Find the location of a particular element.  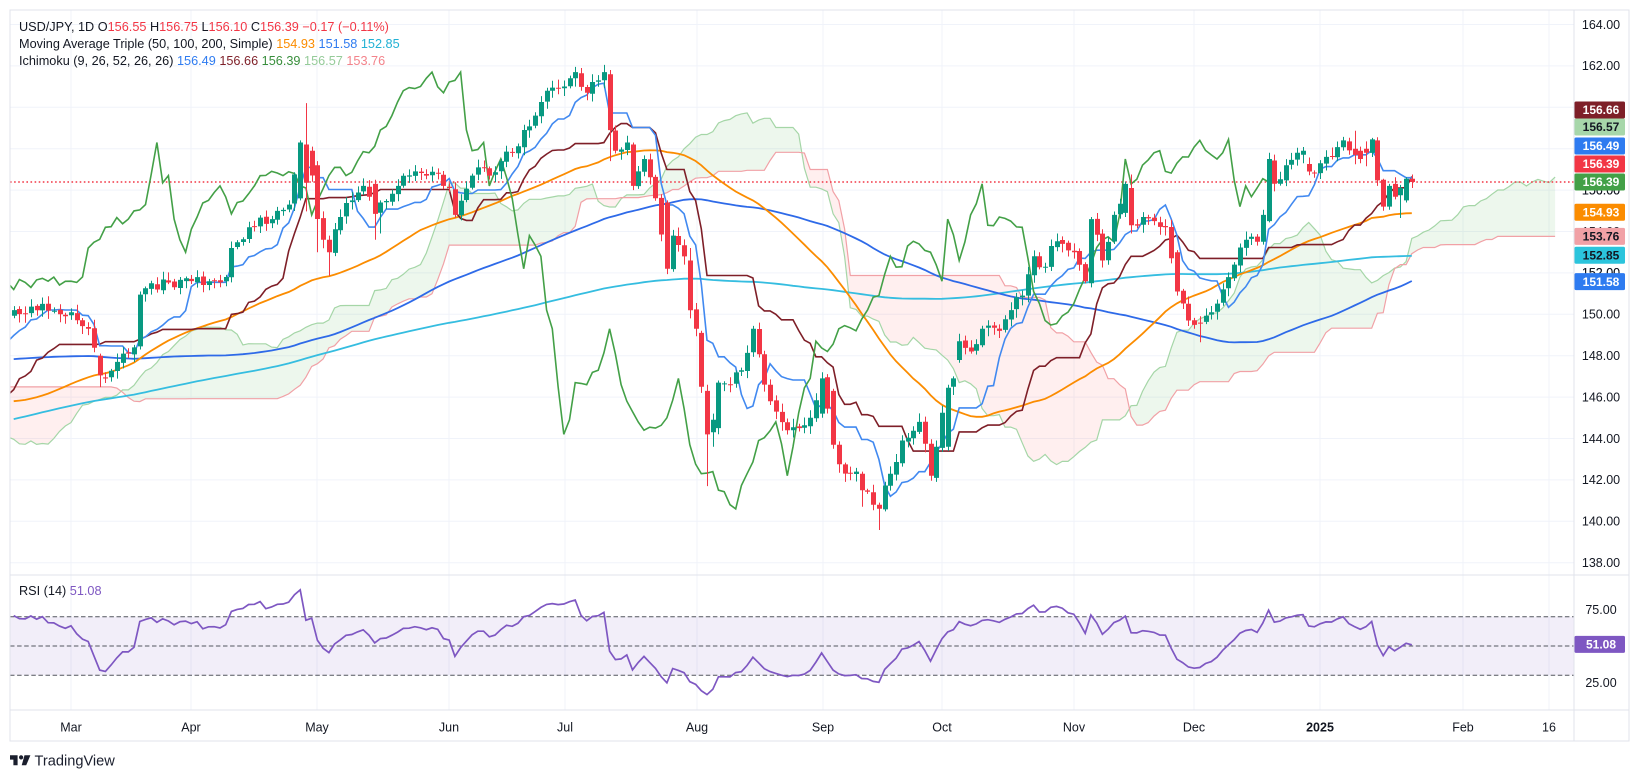

svg-text: 151.58 is located at coordinates (1601, 282).